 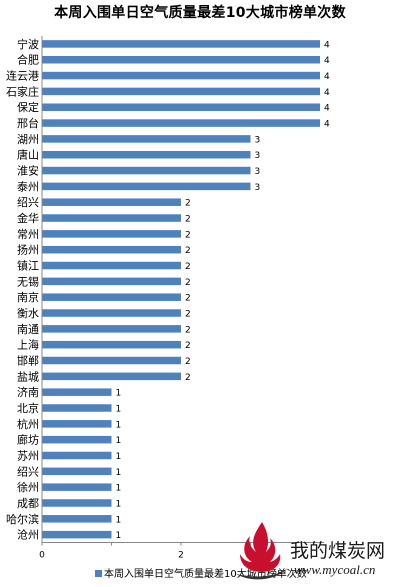 I want to click on category-label: 常州, so click(x=28, y=234).